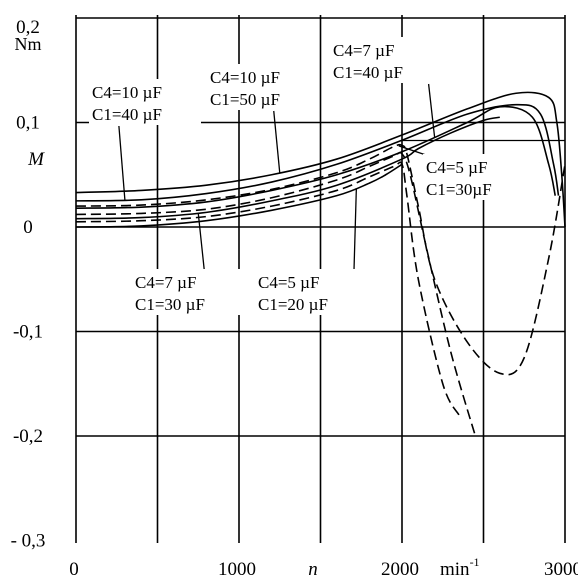 Image resolution: width=578 pixels, height=579 pixels. What do you see at coordinates (28, 227) in the screenshot?
I see `y-tick-label: 0` at bounding box center [28, 227].